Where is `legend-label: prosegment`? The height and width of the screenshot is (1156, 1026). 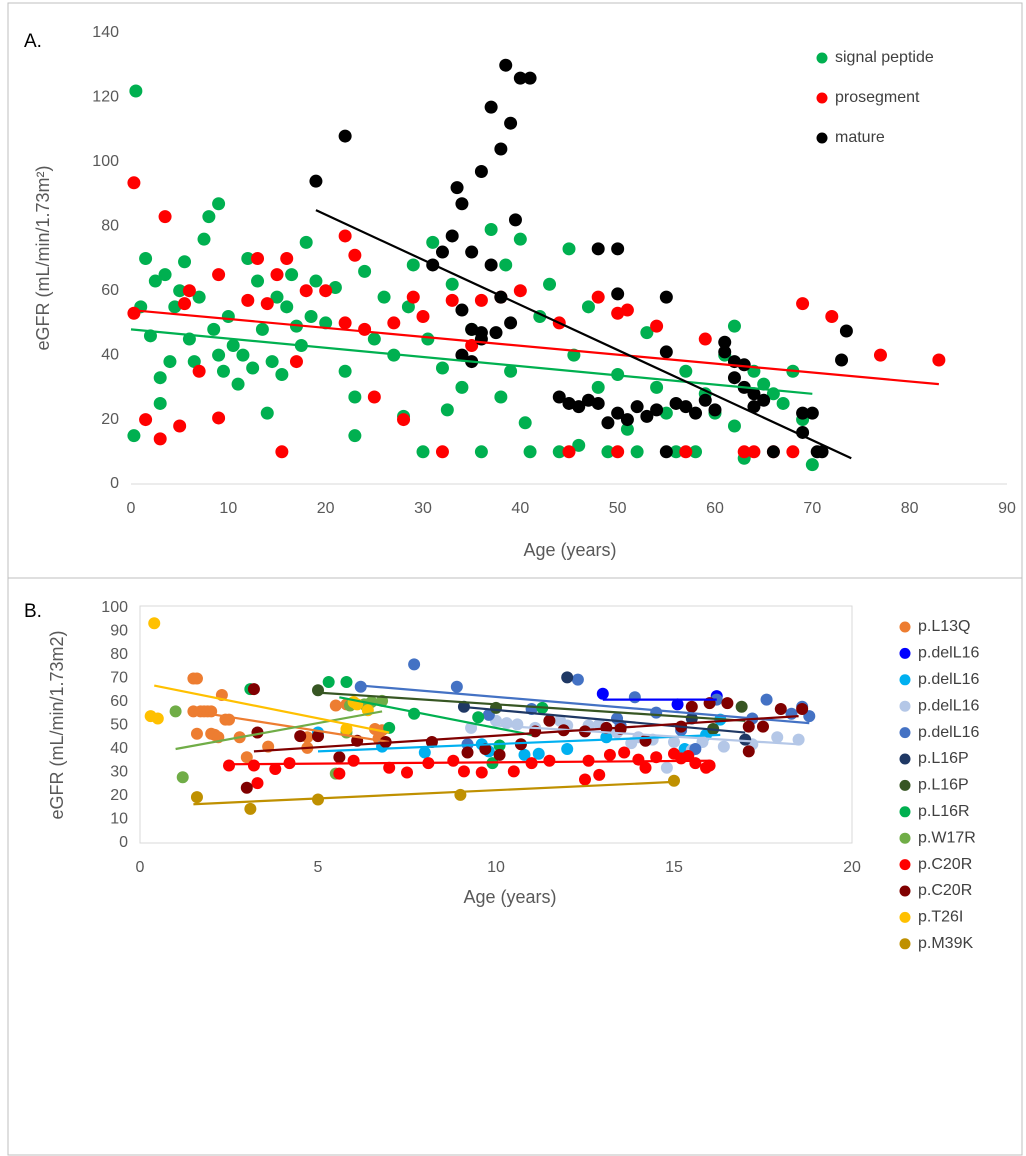
legend-label: prosegment is located at coordinates (877, 97).